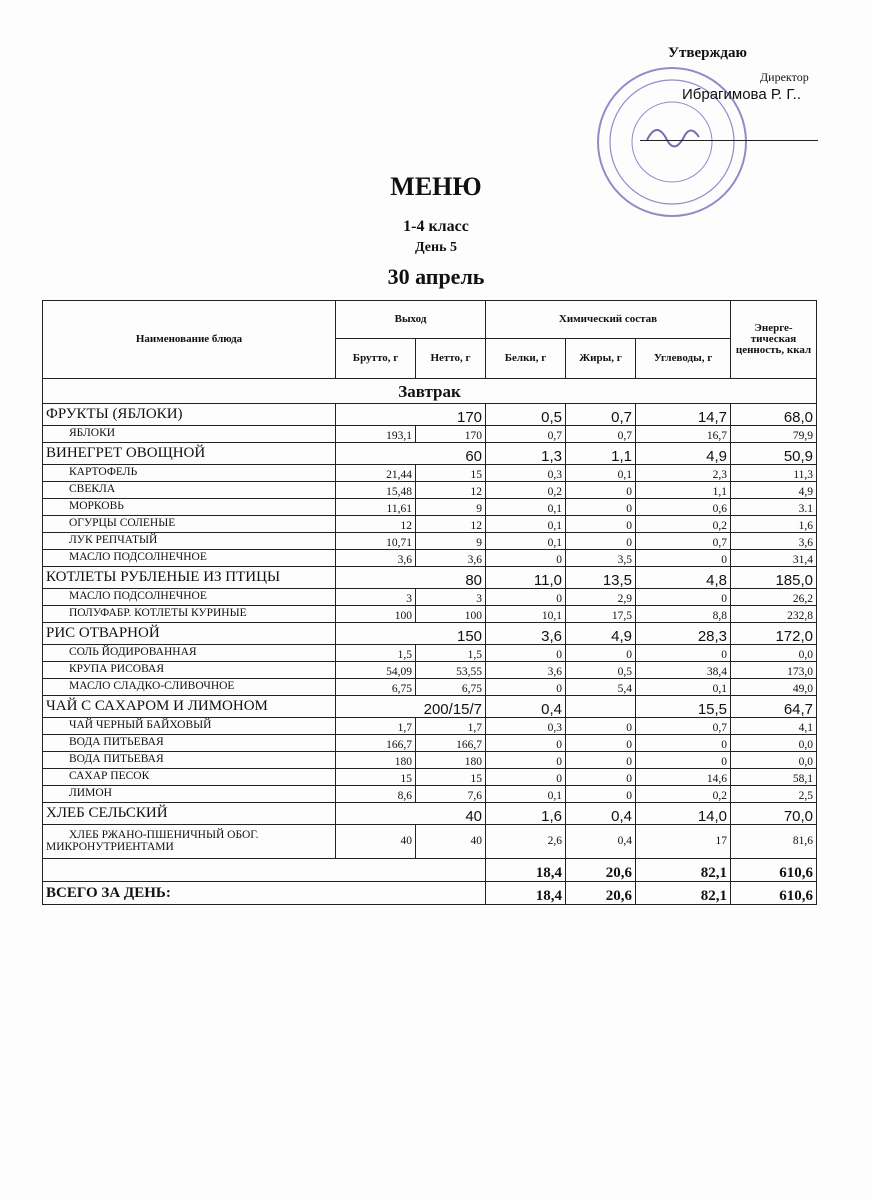  What do you see at coordinates (264, 893) in the screenshot?
I see `total-label: ВСЕГО ЗА ДЕНЬ:` at bounding box center [264, 893].